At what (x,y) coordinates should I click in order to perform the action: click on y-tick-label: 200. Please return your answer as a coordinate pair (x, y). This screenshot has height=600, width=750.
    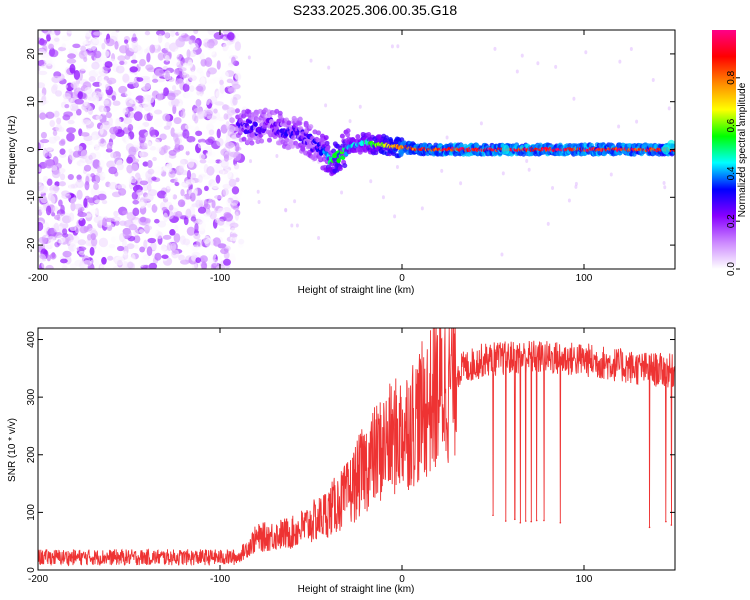
    Looking at the image, I should click on (31, 454).